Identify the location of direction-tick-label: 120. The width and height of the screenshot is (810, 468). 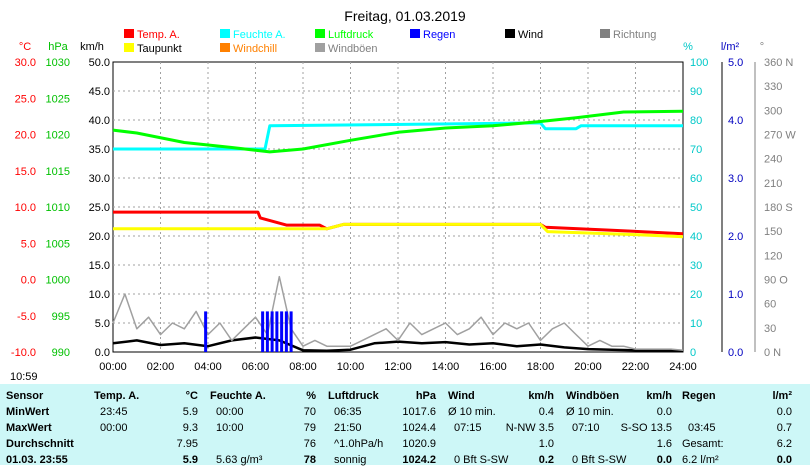
(773, 256).